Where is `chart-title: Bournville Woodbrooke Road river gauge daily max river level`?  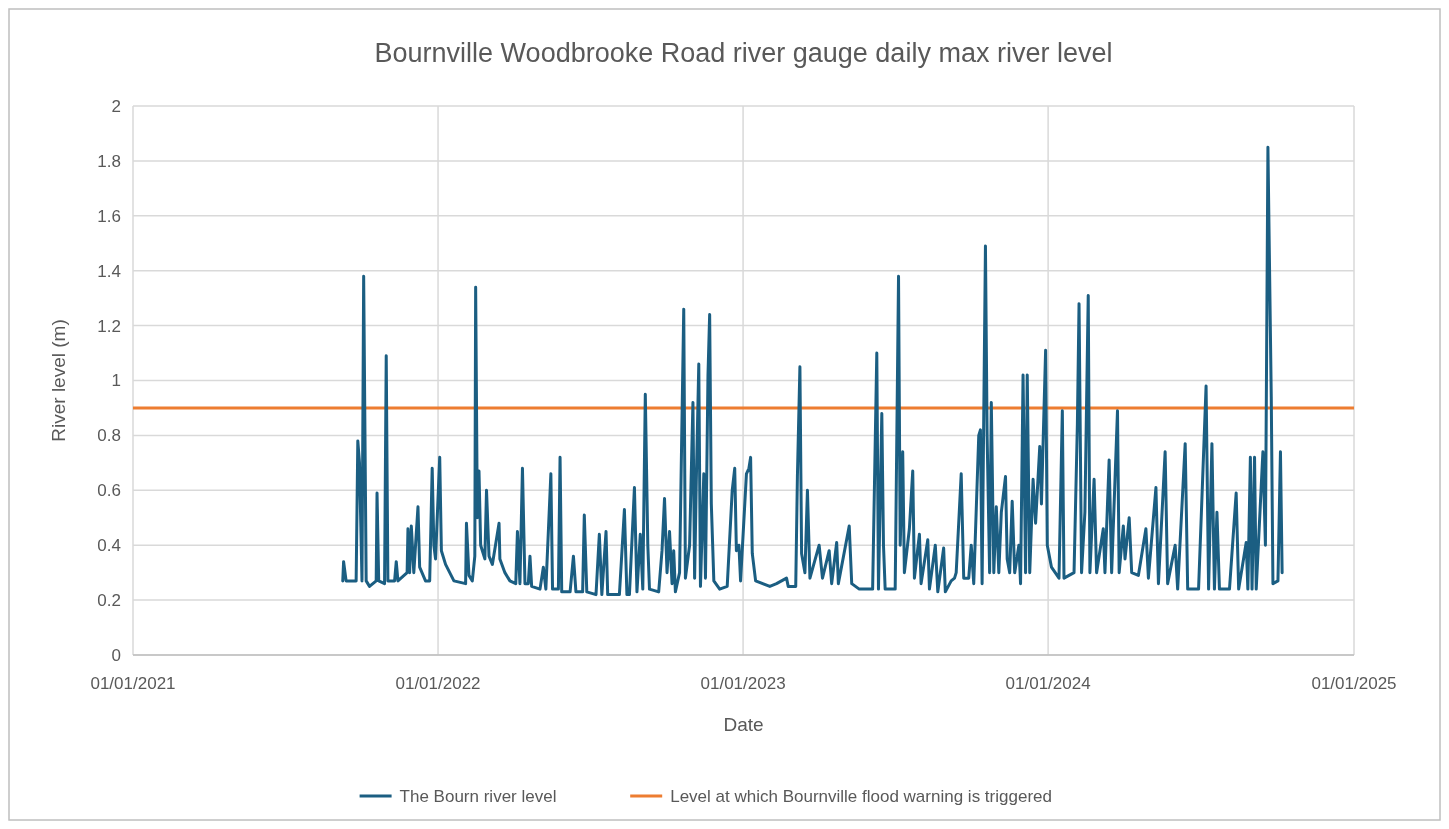 chart-title: Bournville Woodbrooke Road river gauge daily max river level is located at coordinates (743, 53).